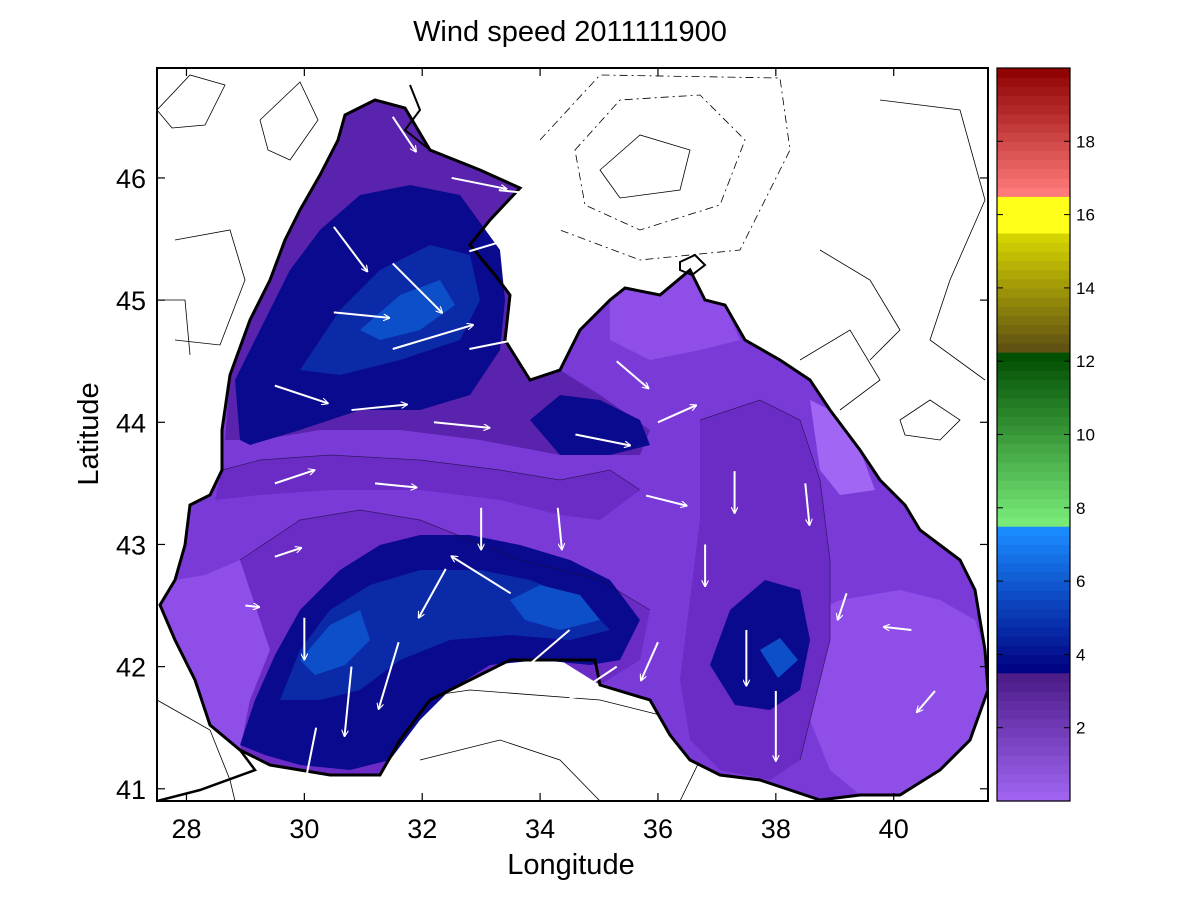  What do you see at coordinates (570, 865) in the screenshot?
I see `x-axis-label: Longitude` at bounding box center [570, 865].